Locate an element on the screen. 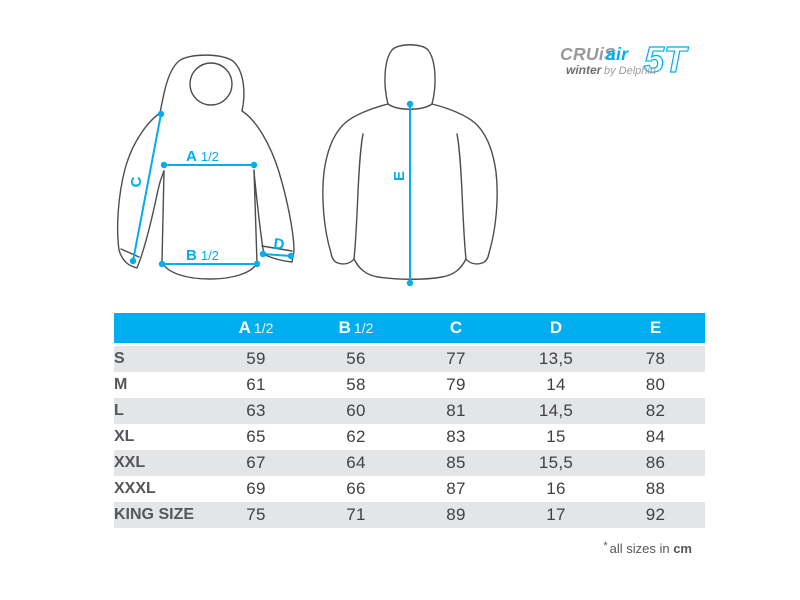  measure-line-c: C is located at coordinates (146, 187).